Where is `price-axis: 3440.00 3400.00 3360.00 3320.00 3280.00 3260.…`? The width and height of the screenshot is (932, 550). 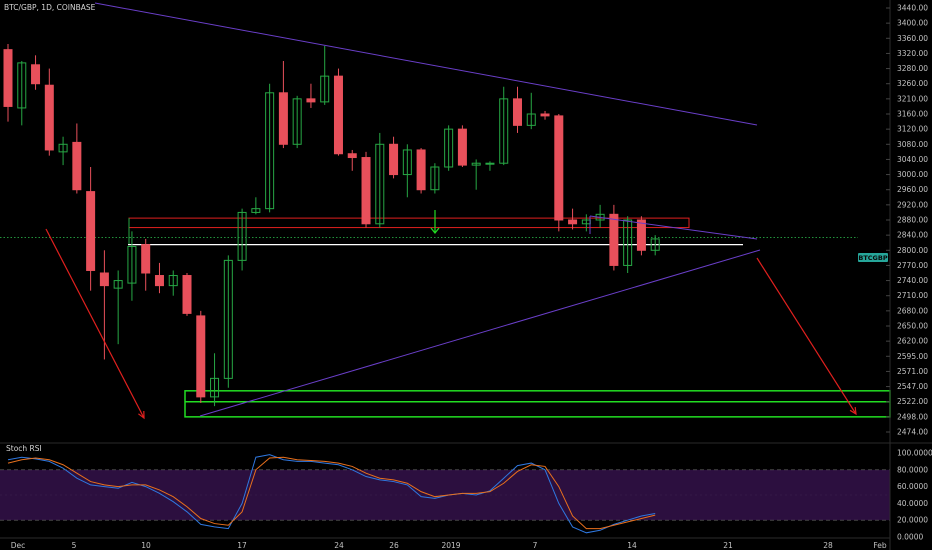
price-axis: 3440.00 3400.00 3360.00 3320.00 3280.00 3260.… is located at coordinates (907, 220).